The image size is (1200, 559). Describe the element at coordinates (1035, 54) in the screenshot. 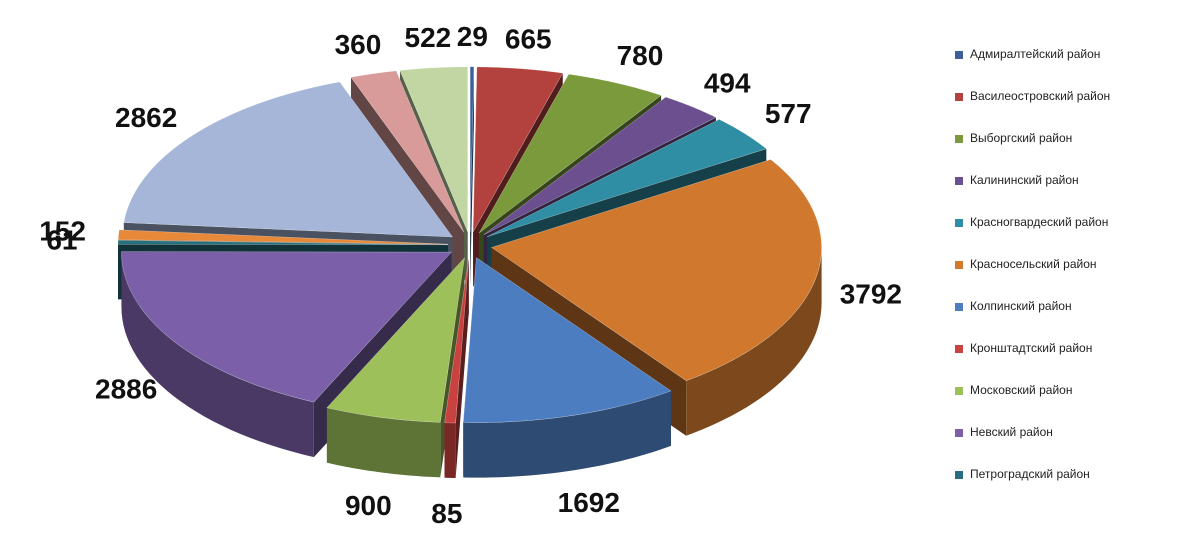

I see `legend-label: Адмиралтейский район` at that location.